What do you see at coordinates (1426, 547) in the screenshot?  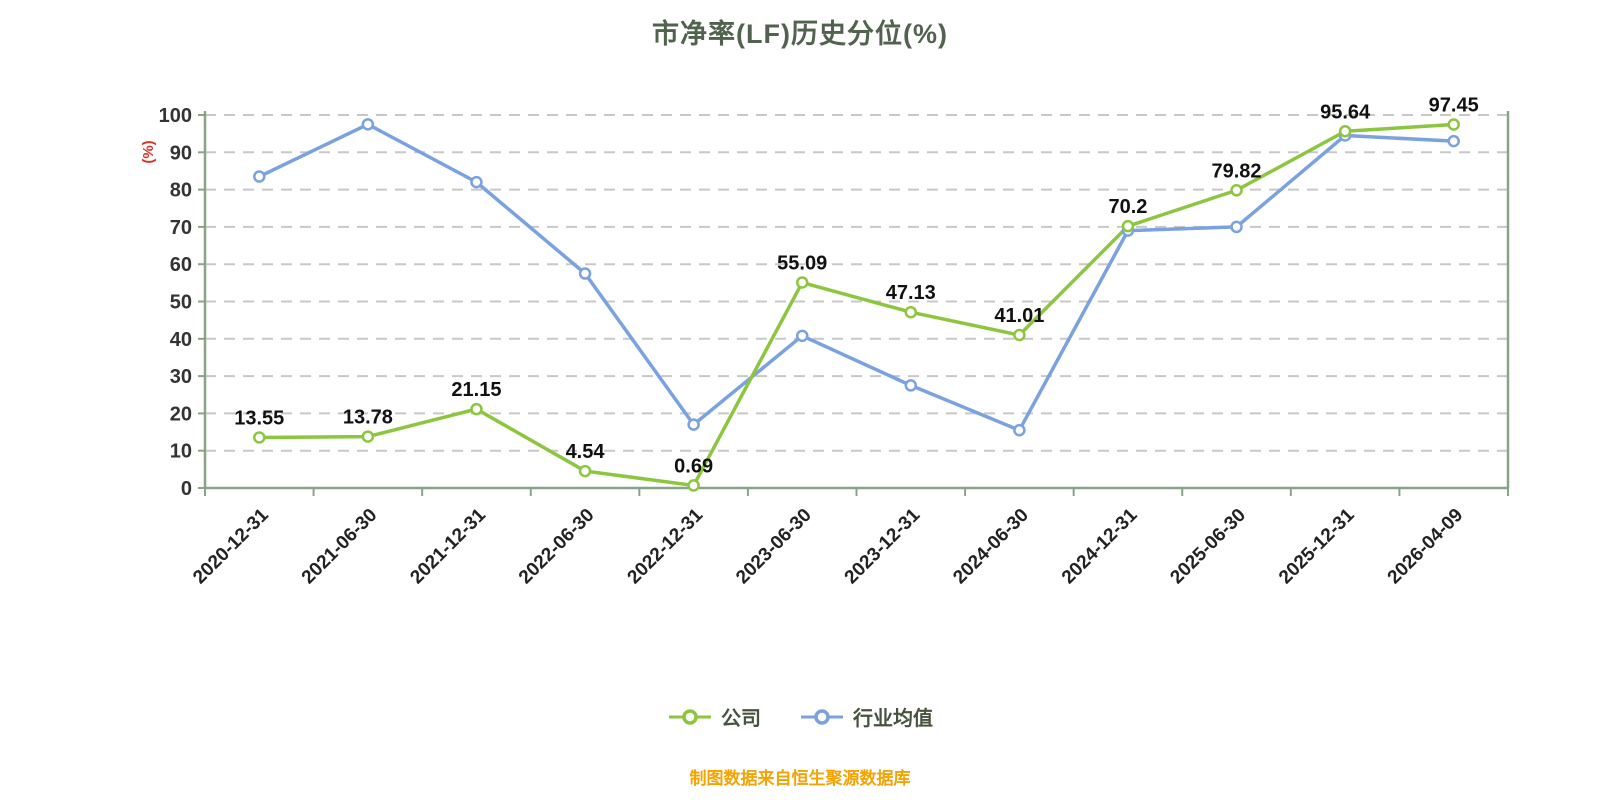 I see `x-tick-label: 2026-04-09` at bounding box center [1426, 547].